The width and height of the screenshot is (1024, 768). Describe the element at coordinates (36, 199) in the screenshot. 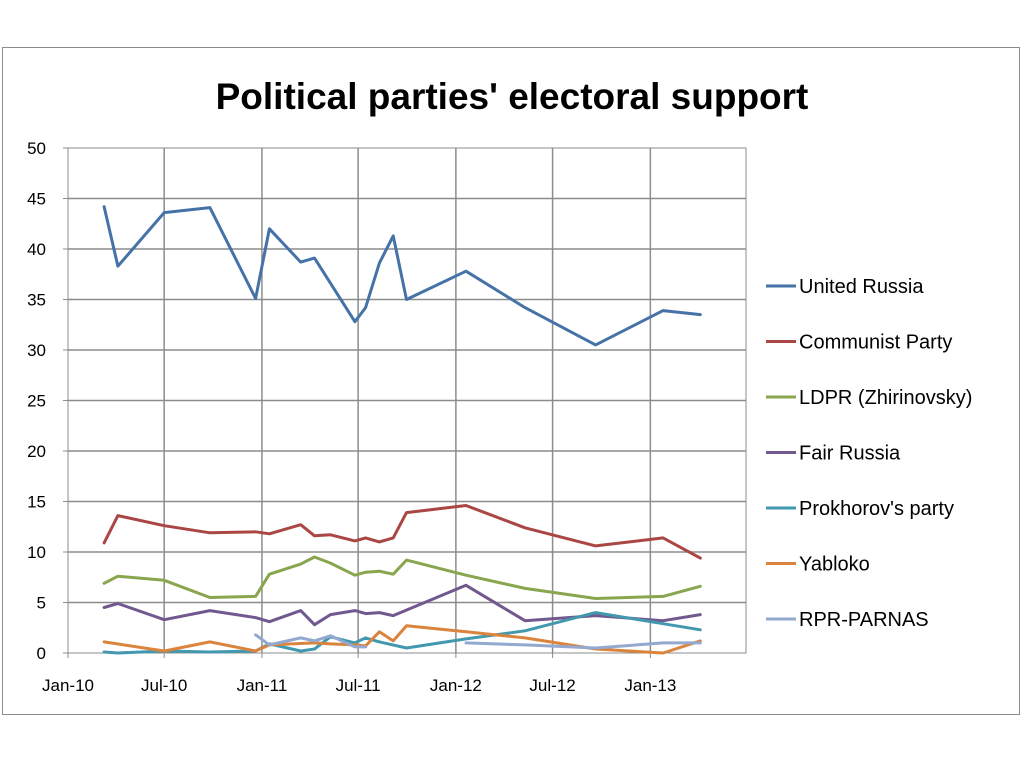

I see `y-tick-label: 45` at that location.